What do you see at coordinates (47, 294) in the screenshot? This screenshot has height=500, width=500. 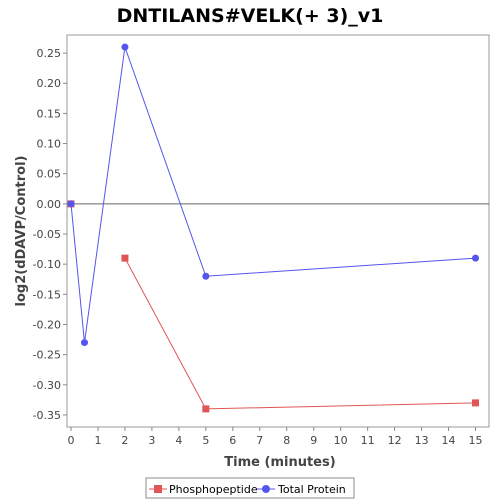 I see `y-tick-label: -0.15` at bounding box center [47, 294].